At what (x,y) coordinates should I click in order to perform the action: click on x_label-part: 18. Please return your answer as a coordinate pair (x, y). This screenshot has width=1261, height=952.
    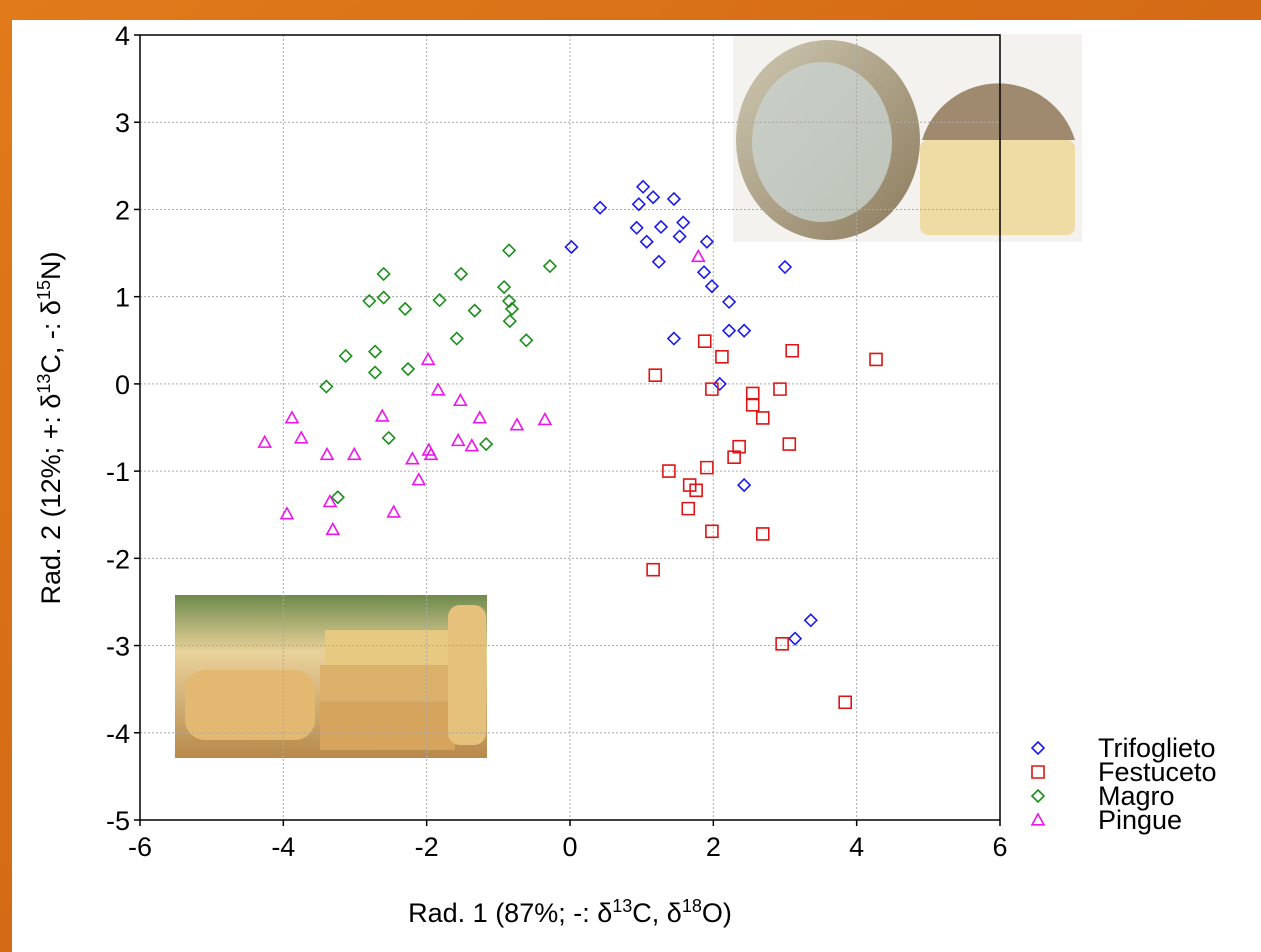
    Looking at the image, I should click on (692, 906).